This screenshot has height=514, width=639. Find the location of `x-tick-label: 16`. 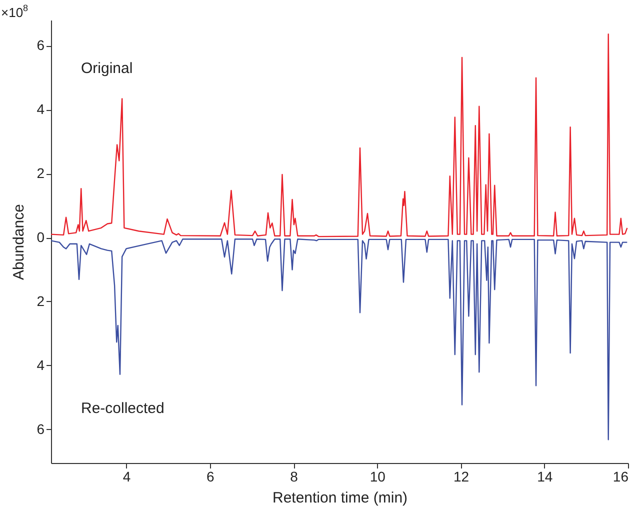

x-tick-label: 16 is located at coordinates (620, 476).